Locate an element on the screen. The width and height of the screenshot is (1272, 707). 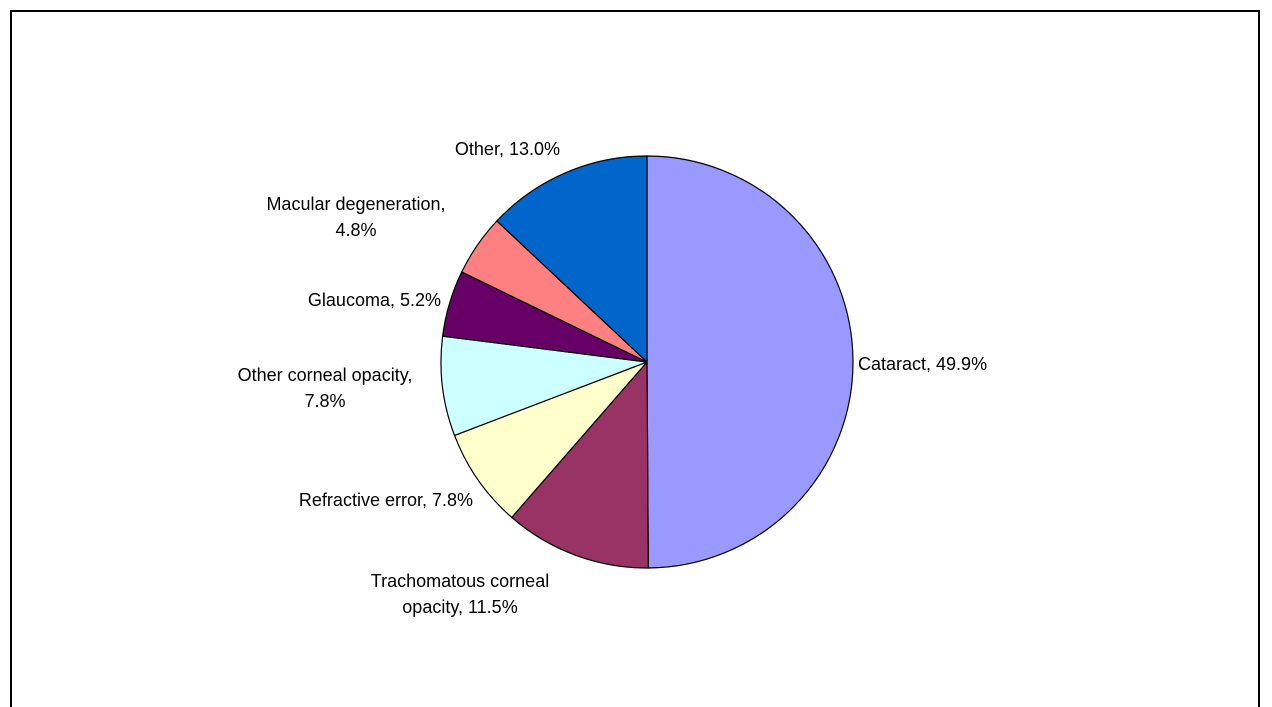
slice-label-line: 7.8% is located at coordinates (324, 401).